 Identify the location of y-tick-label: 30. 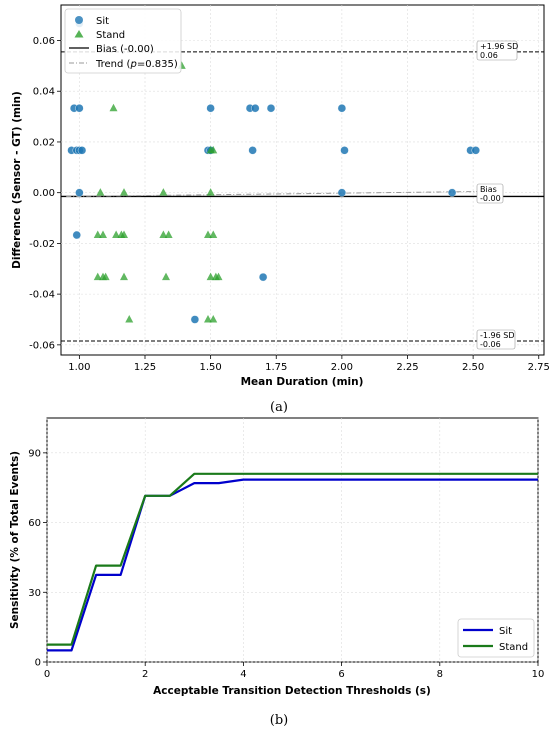
(34, 593).